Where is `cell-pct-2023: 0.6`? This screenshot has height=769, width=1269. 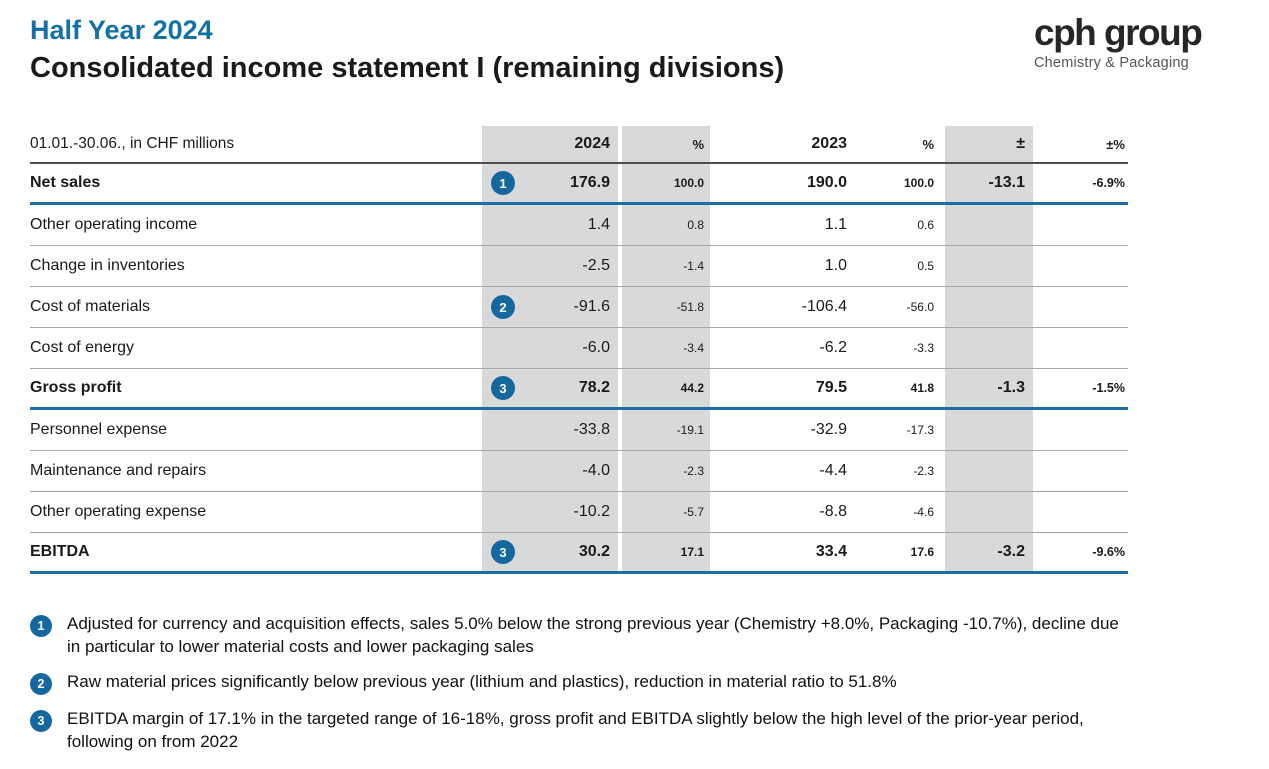 cell-pct-2023: 0.6 is located at coordinates (925, 225).